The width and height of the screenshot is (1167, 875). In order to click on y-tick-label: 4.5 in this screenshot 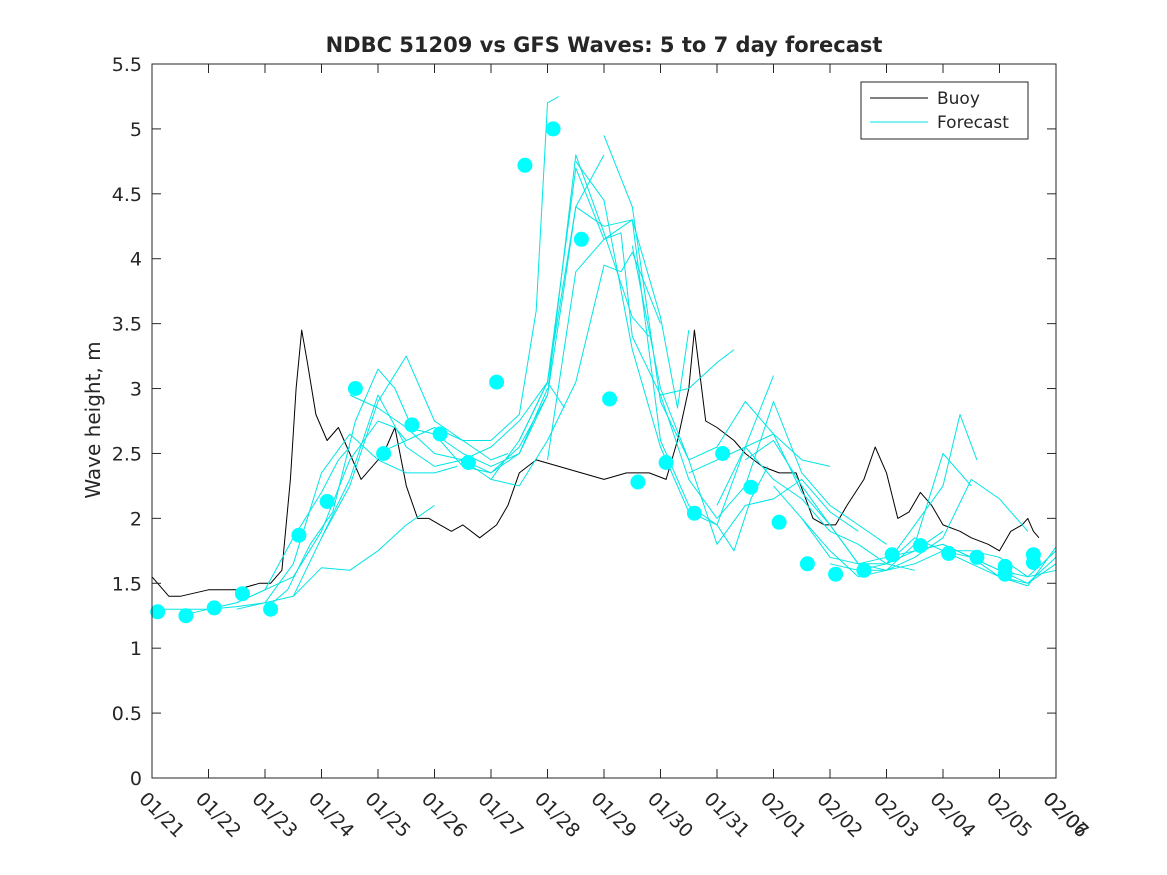, I will do `click(127, 195)`.